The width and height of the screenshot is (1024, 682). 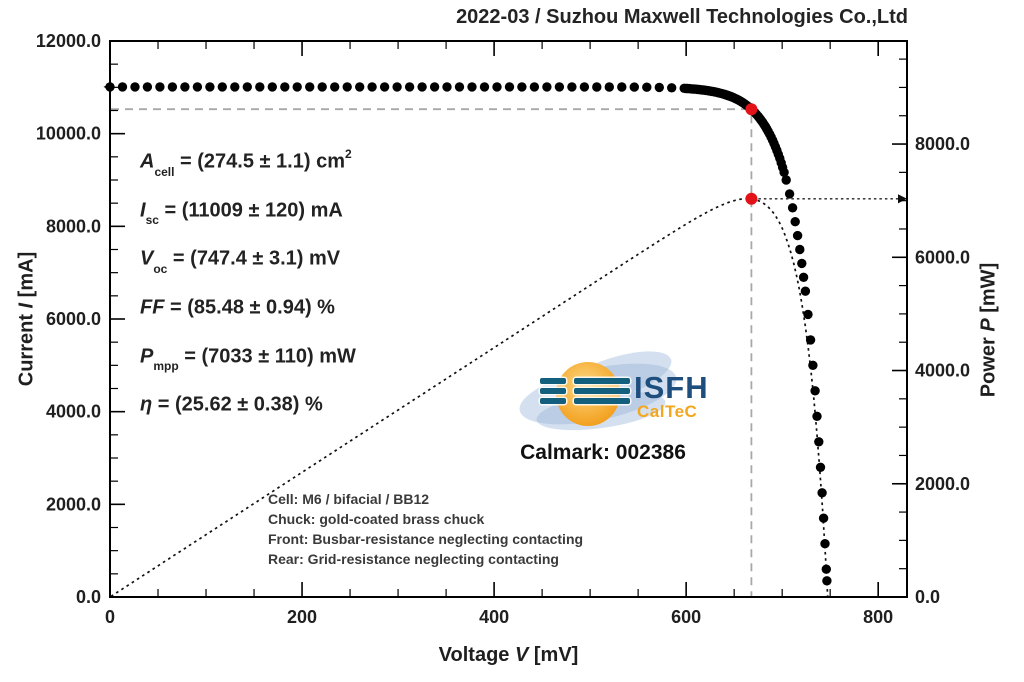 What do you see at coordinates (376, 519) in the screenshot?
I see `cell-info-line: Chuck: gold-coated brass chuck` at bounding box center [376, 519].